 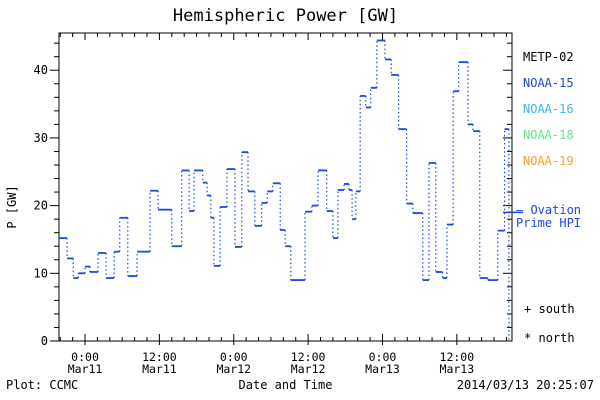 I want to click on legend-item-noaa-15: NOAA-15, so click(x=548, y=83).